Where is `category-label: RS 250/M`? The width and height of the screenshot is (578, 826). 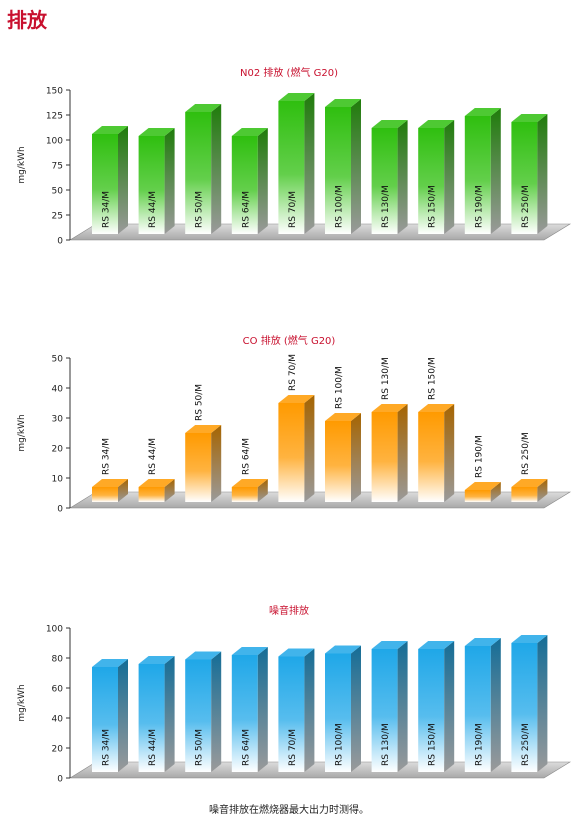
category-label: RS 250/M is located at coordinates (526, 744).